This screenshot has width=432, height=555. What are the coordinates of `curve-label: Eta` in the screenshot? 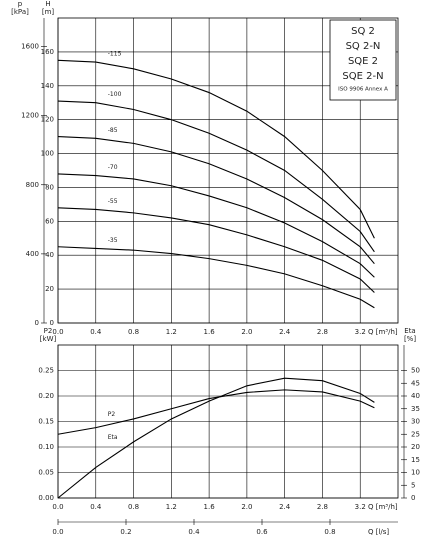 It's located at (113, 437).